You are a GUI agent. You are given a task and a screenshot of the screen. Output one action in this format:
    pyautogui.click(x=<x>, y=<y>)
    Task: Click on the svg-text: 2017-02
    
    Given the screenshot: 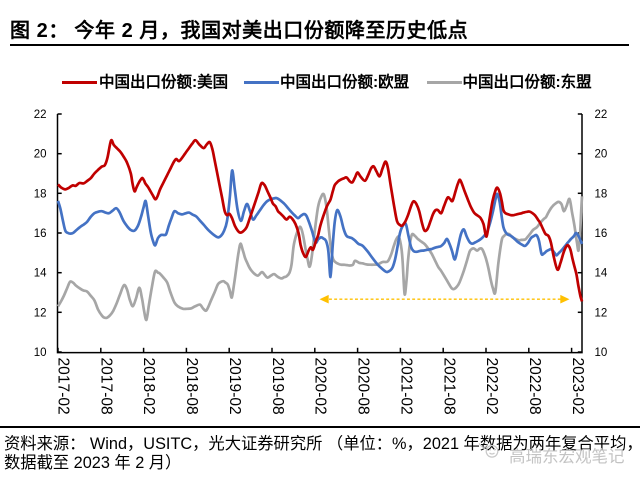 What is the action you would take?
    pyautogui.click(x=62, y=386)
    